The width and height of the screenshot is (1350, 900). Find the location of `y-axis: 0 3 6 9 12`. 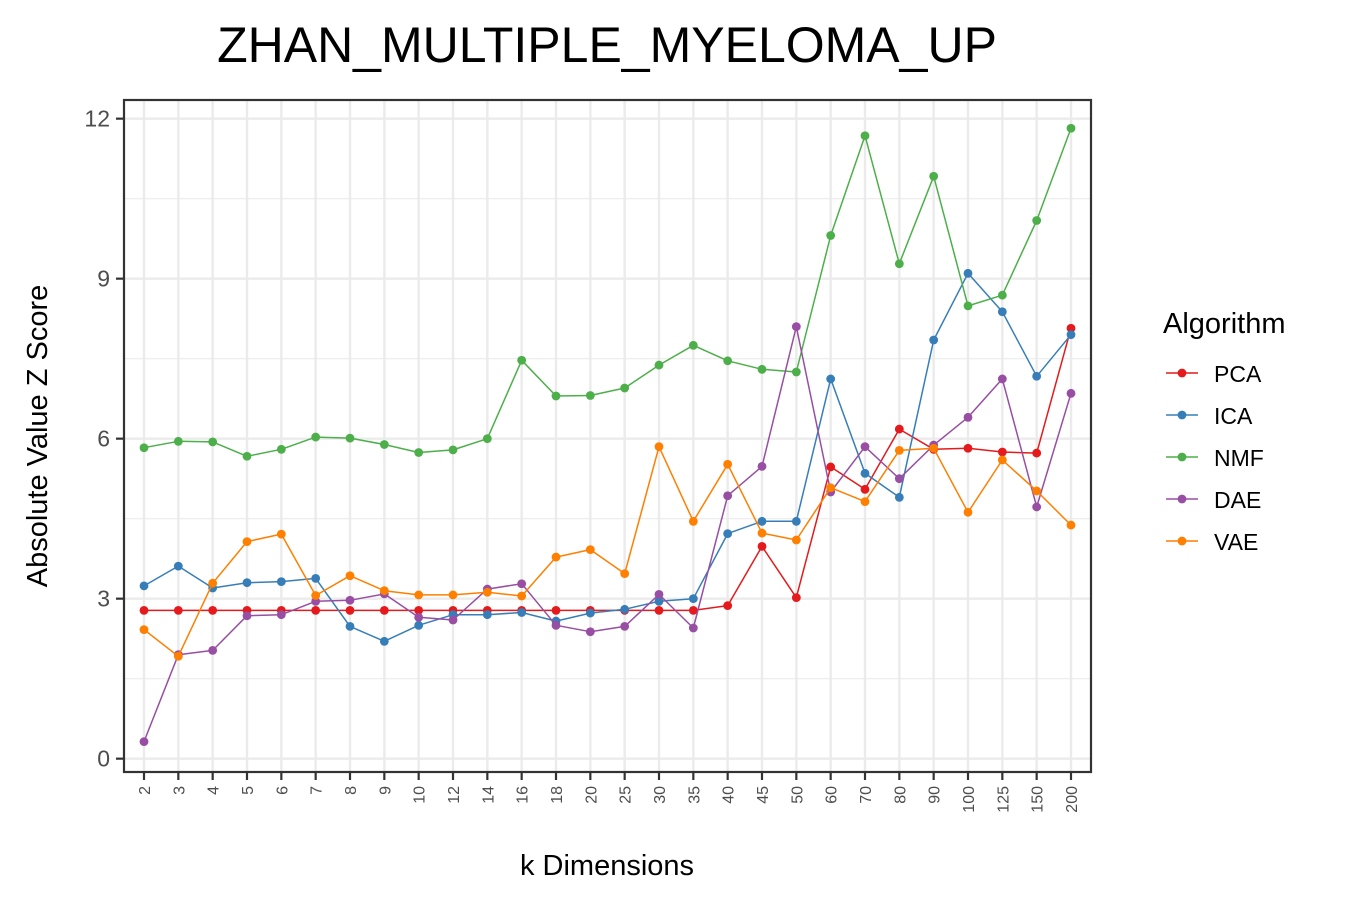

y-axis: 0 3 6 9 12 is located at coordinates (104, 439).